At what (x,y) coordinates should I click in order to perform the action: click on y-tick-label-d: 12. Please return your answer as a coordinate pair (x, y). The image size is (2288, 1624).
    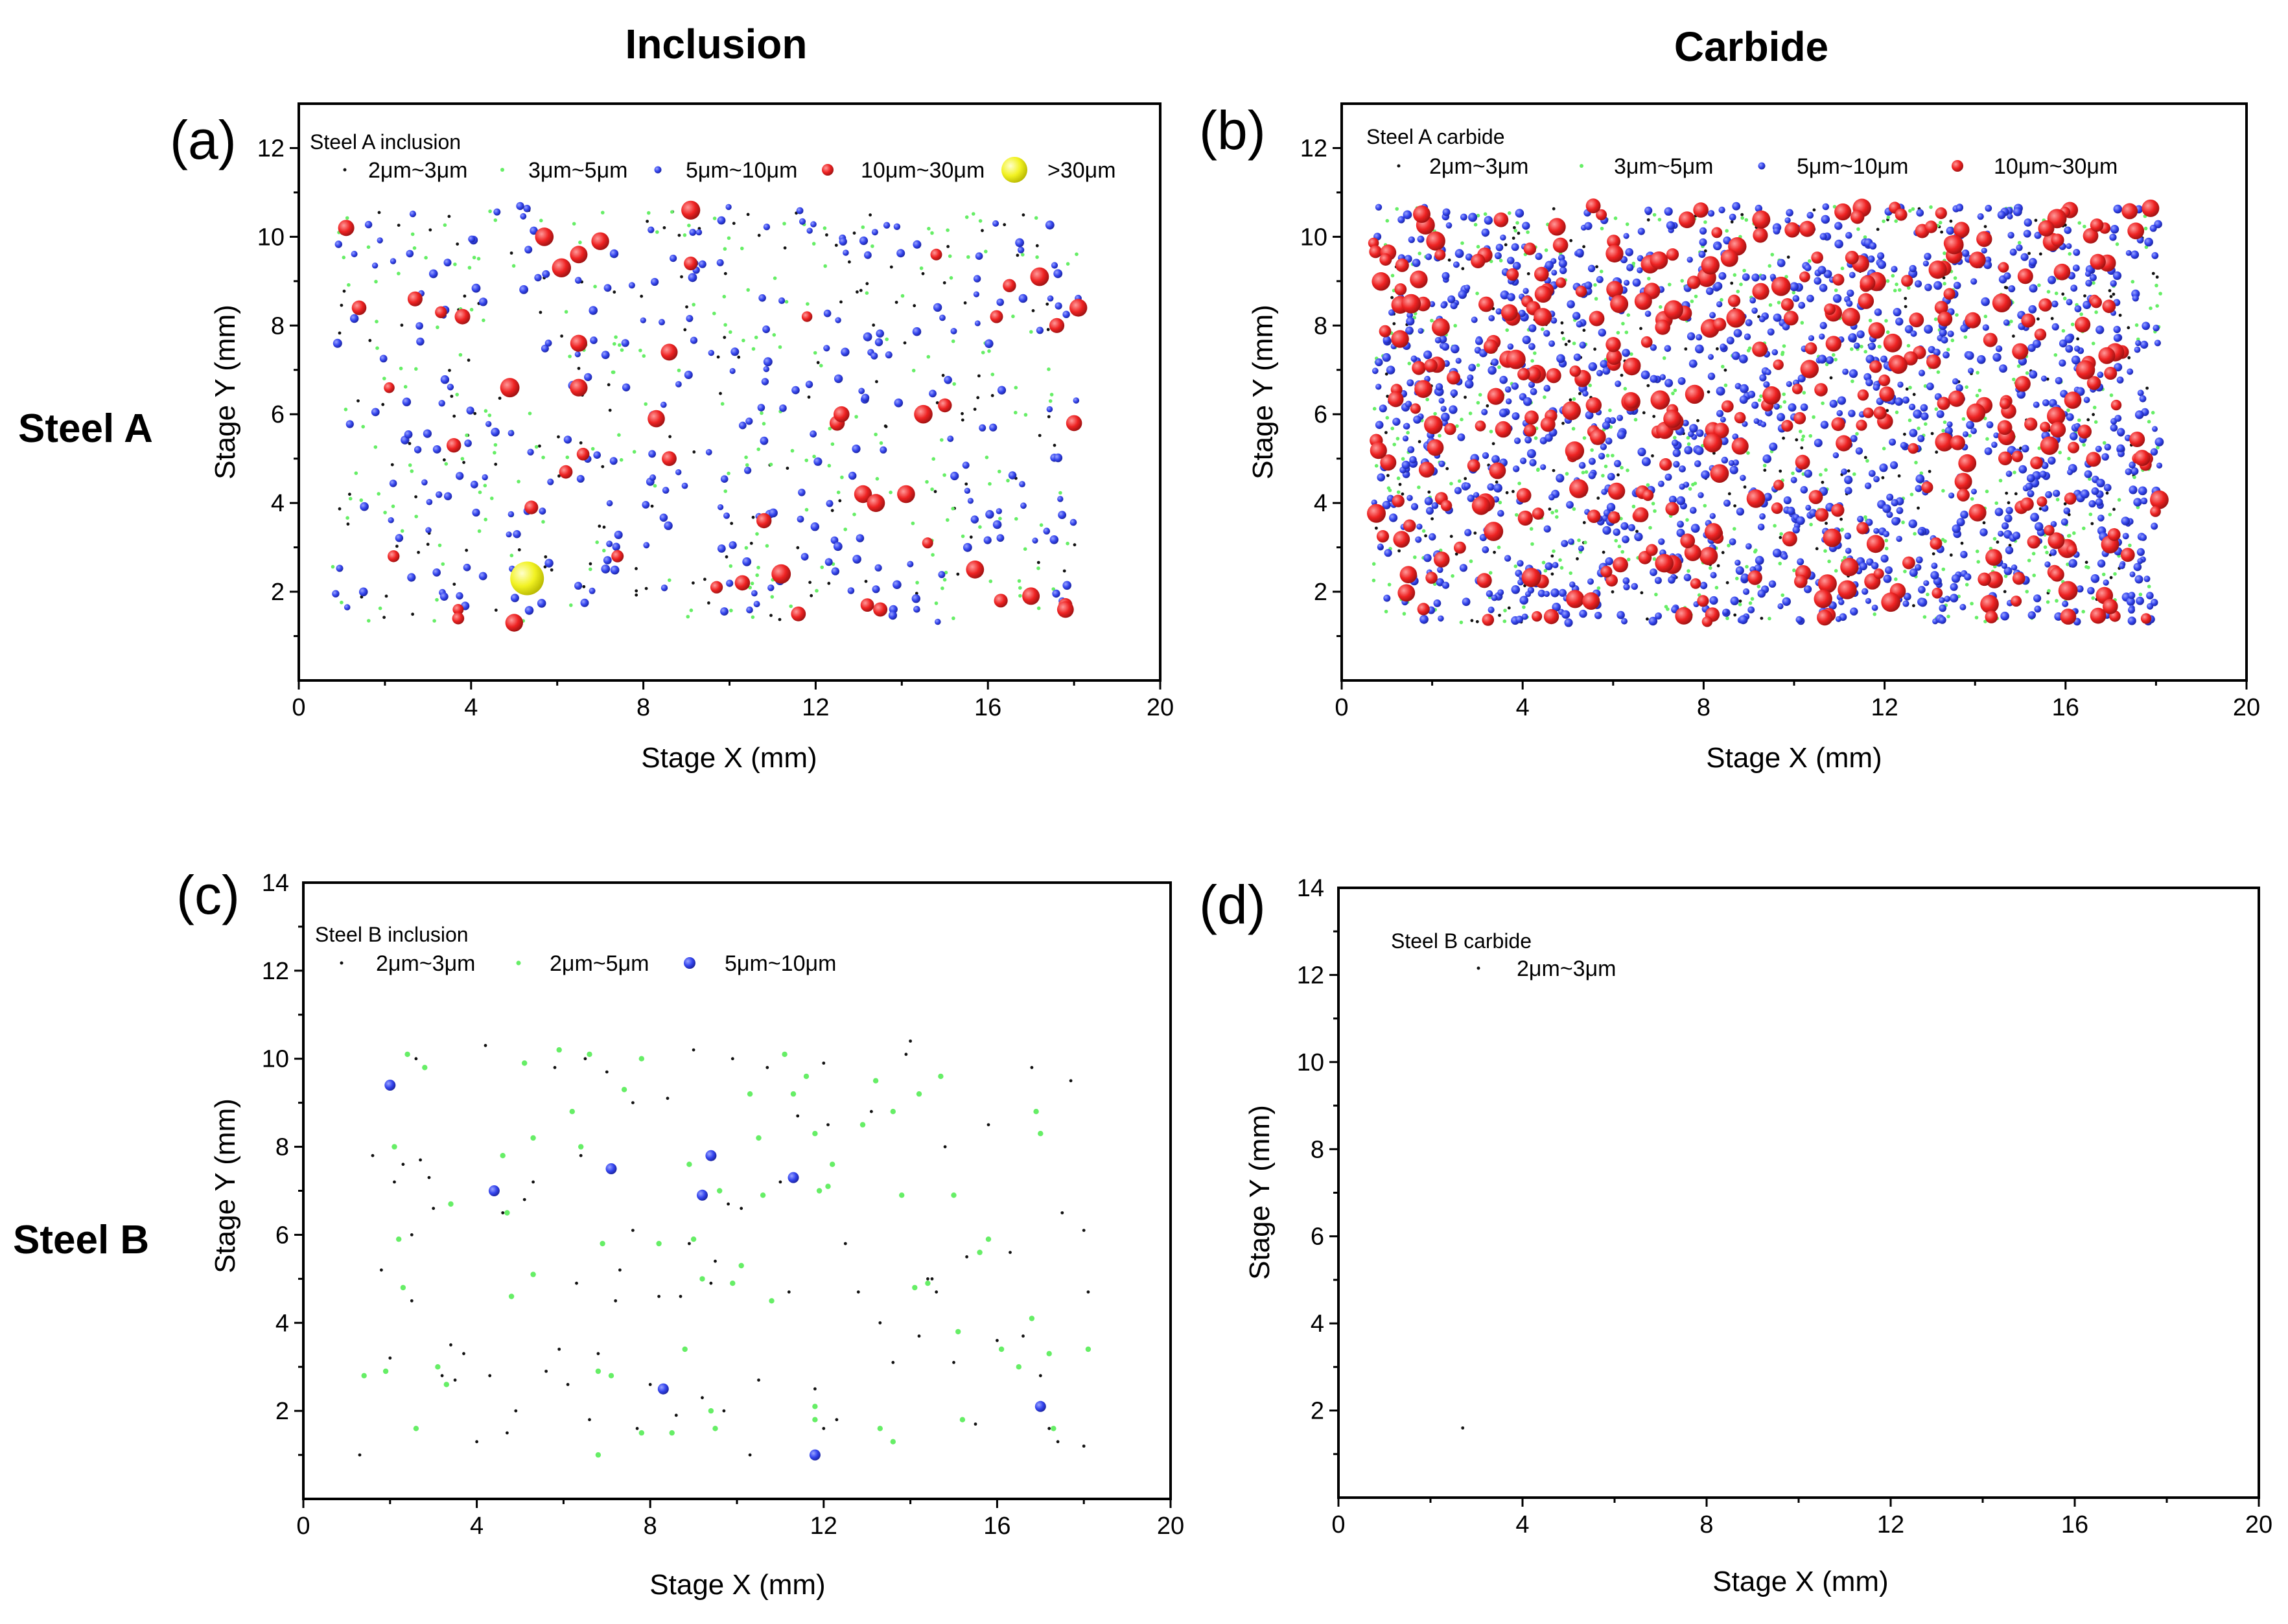
    Looking at the image, I should click on (1311, 975).